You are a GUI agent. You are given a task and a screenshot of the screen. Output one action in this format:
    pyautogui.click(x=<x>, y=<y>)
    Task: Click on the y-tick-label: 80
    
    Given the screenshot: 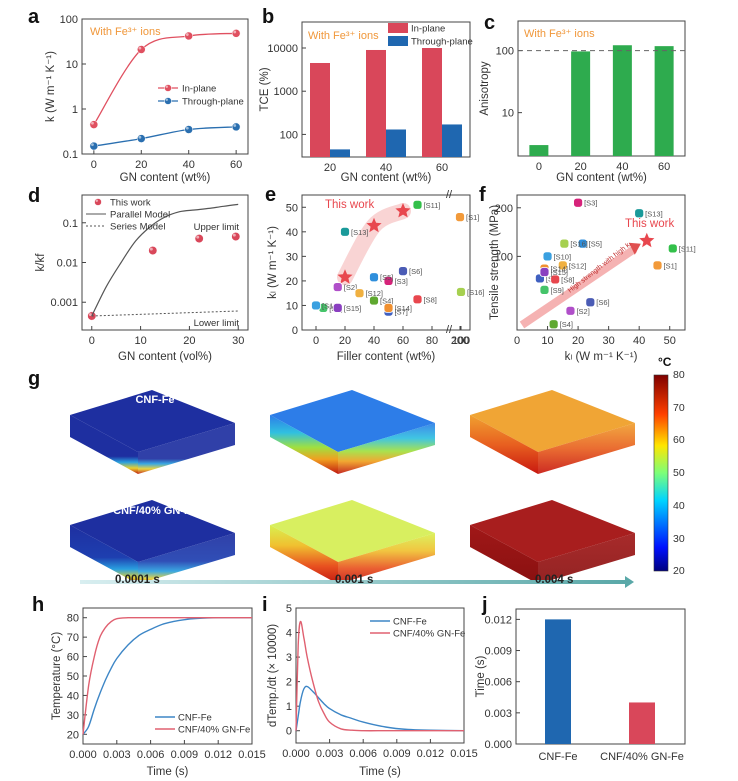 What is the action you would take?
    pyautogui.click(x=73, y=619)
    